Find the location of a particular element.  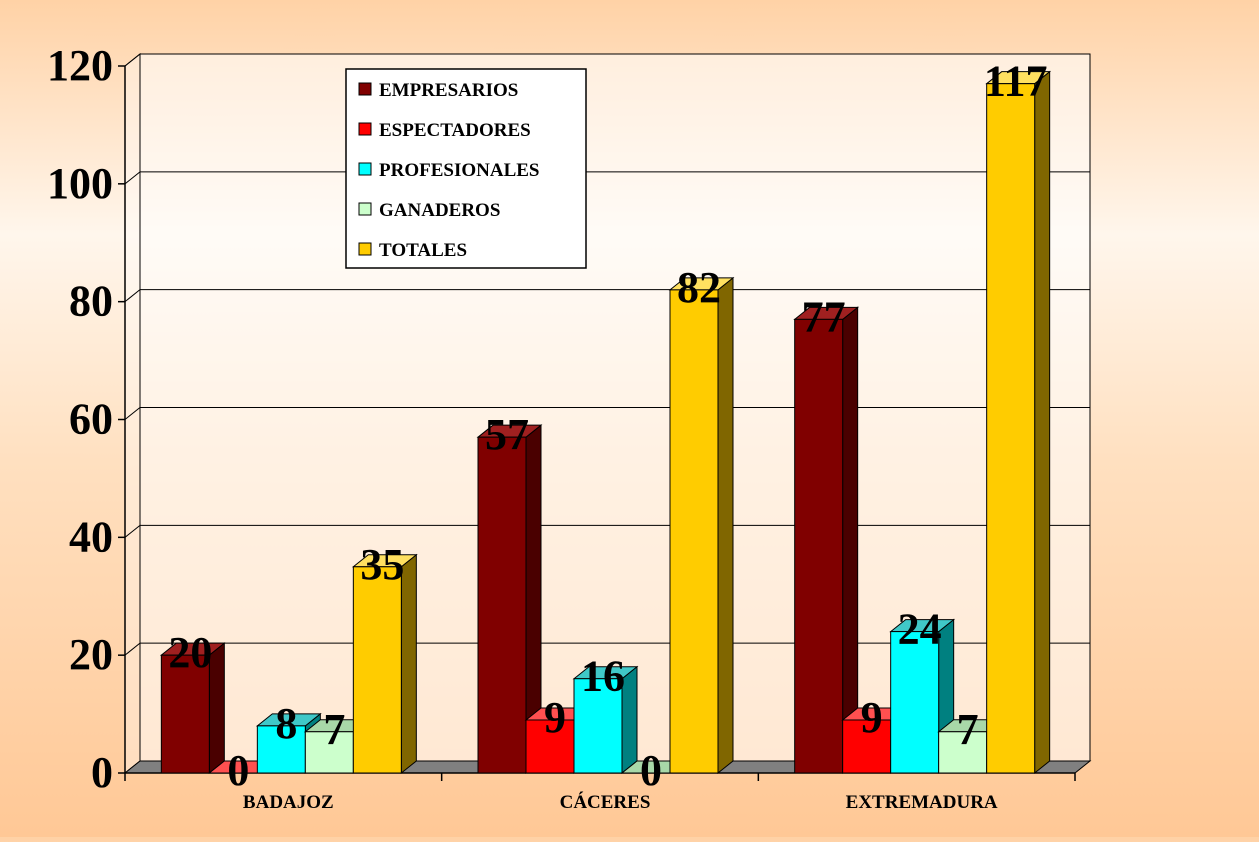

legend-entry: GANADEROS is located at coordinates (439, 210).